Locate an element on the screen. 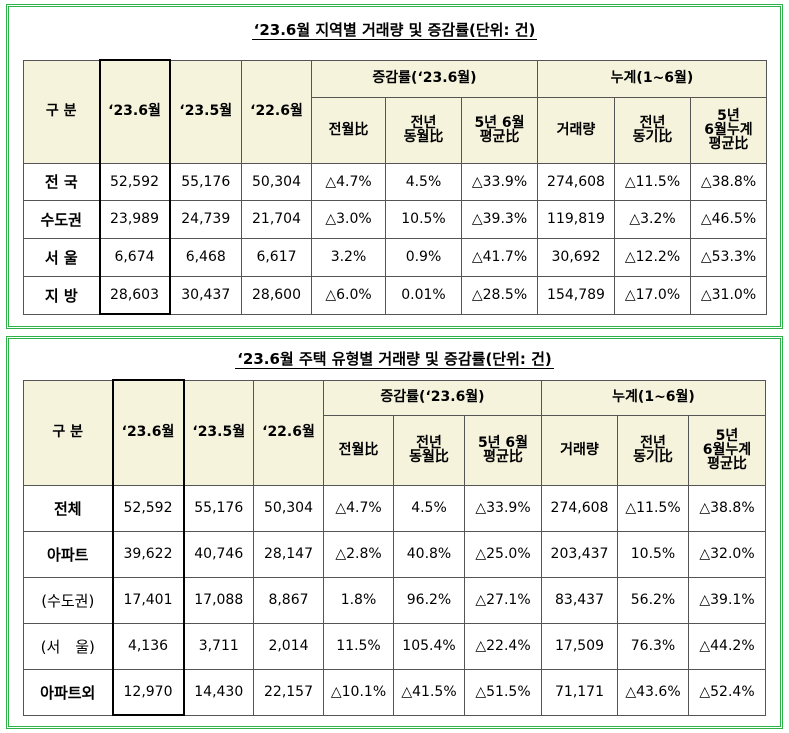 Image resolution: width=789 pixels, height=733 pixels. row-label: 아파트 is located at coordinates (68, 554).